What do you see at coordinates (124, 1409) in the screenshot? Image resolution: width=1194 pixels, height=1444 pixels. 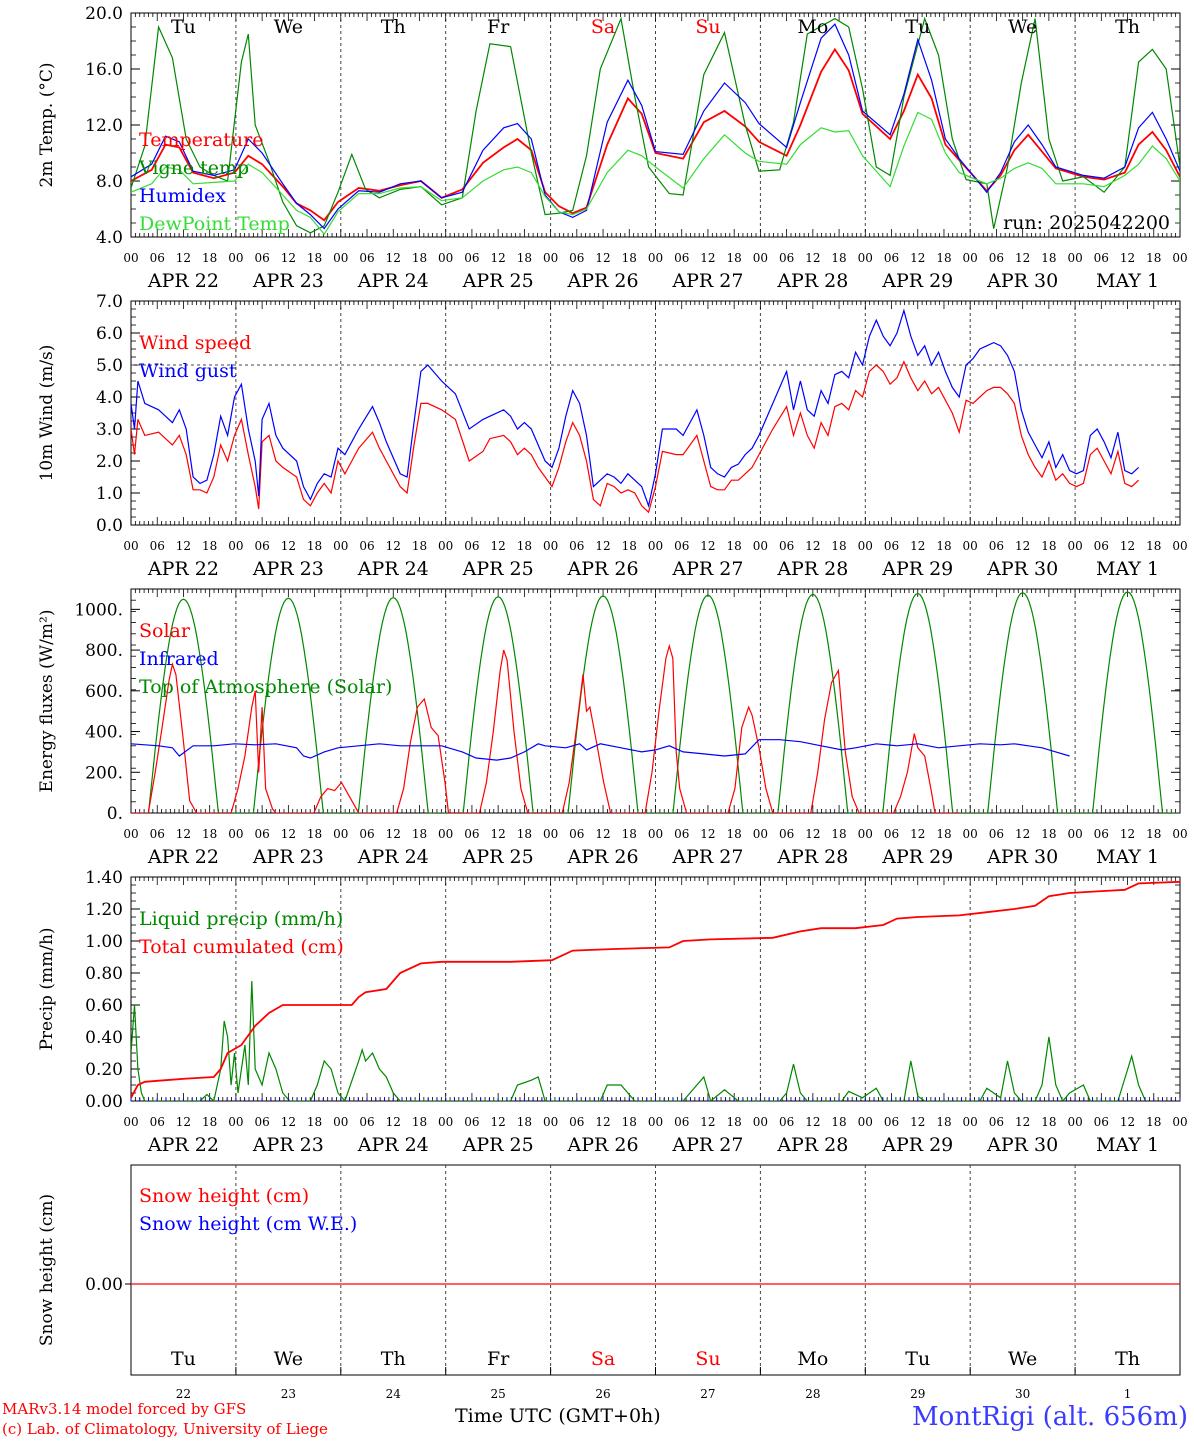 I see `model-credit: MARv3.14 model forced by GFS` at bounding box center [124, 1409].